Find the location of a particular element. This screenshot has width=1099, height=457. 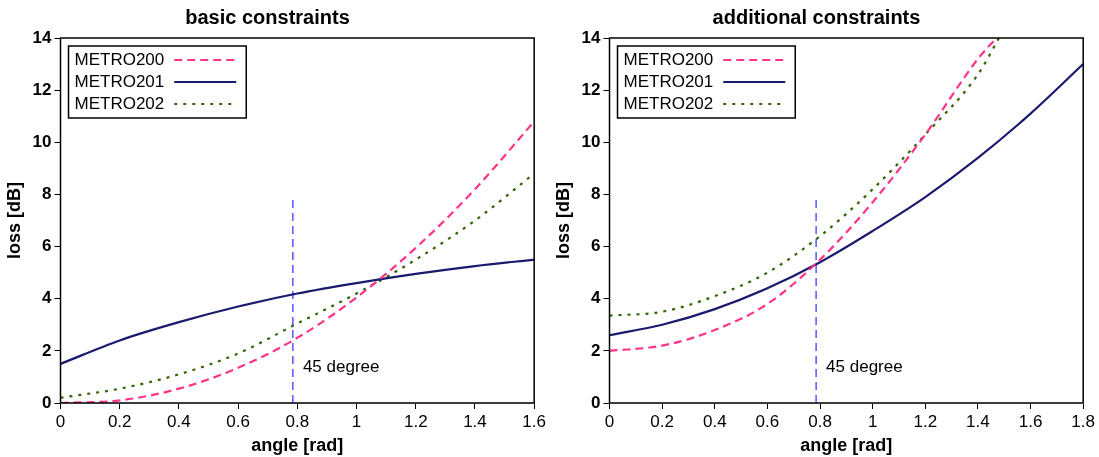

chart-title: basic constraints is located at coordinates (267, 16).